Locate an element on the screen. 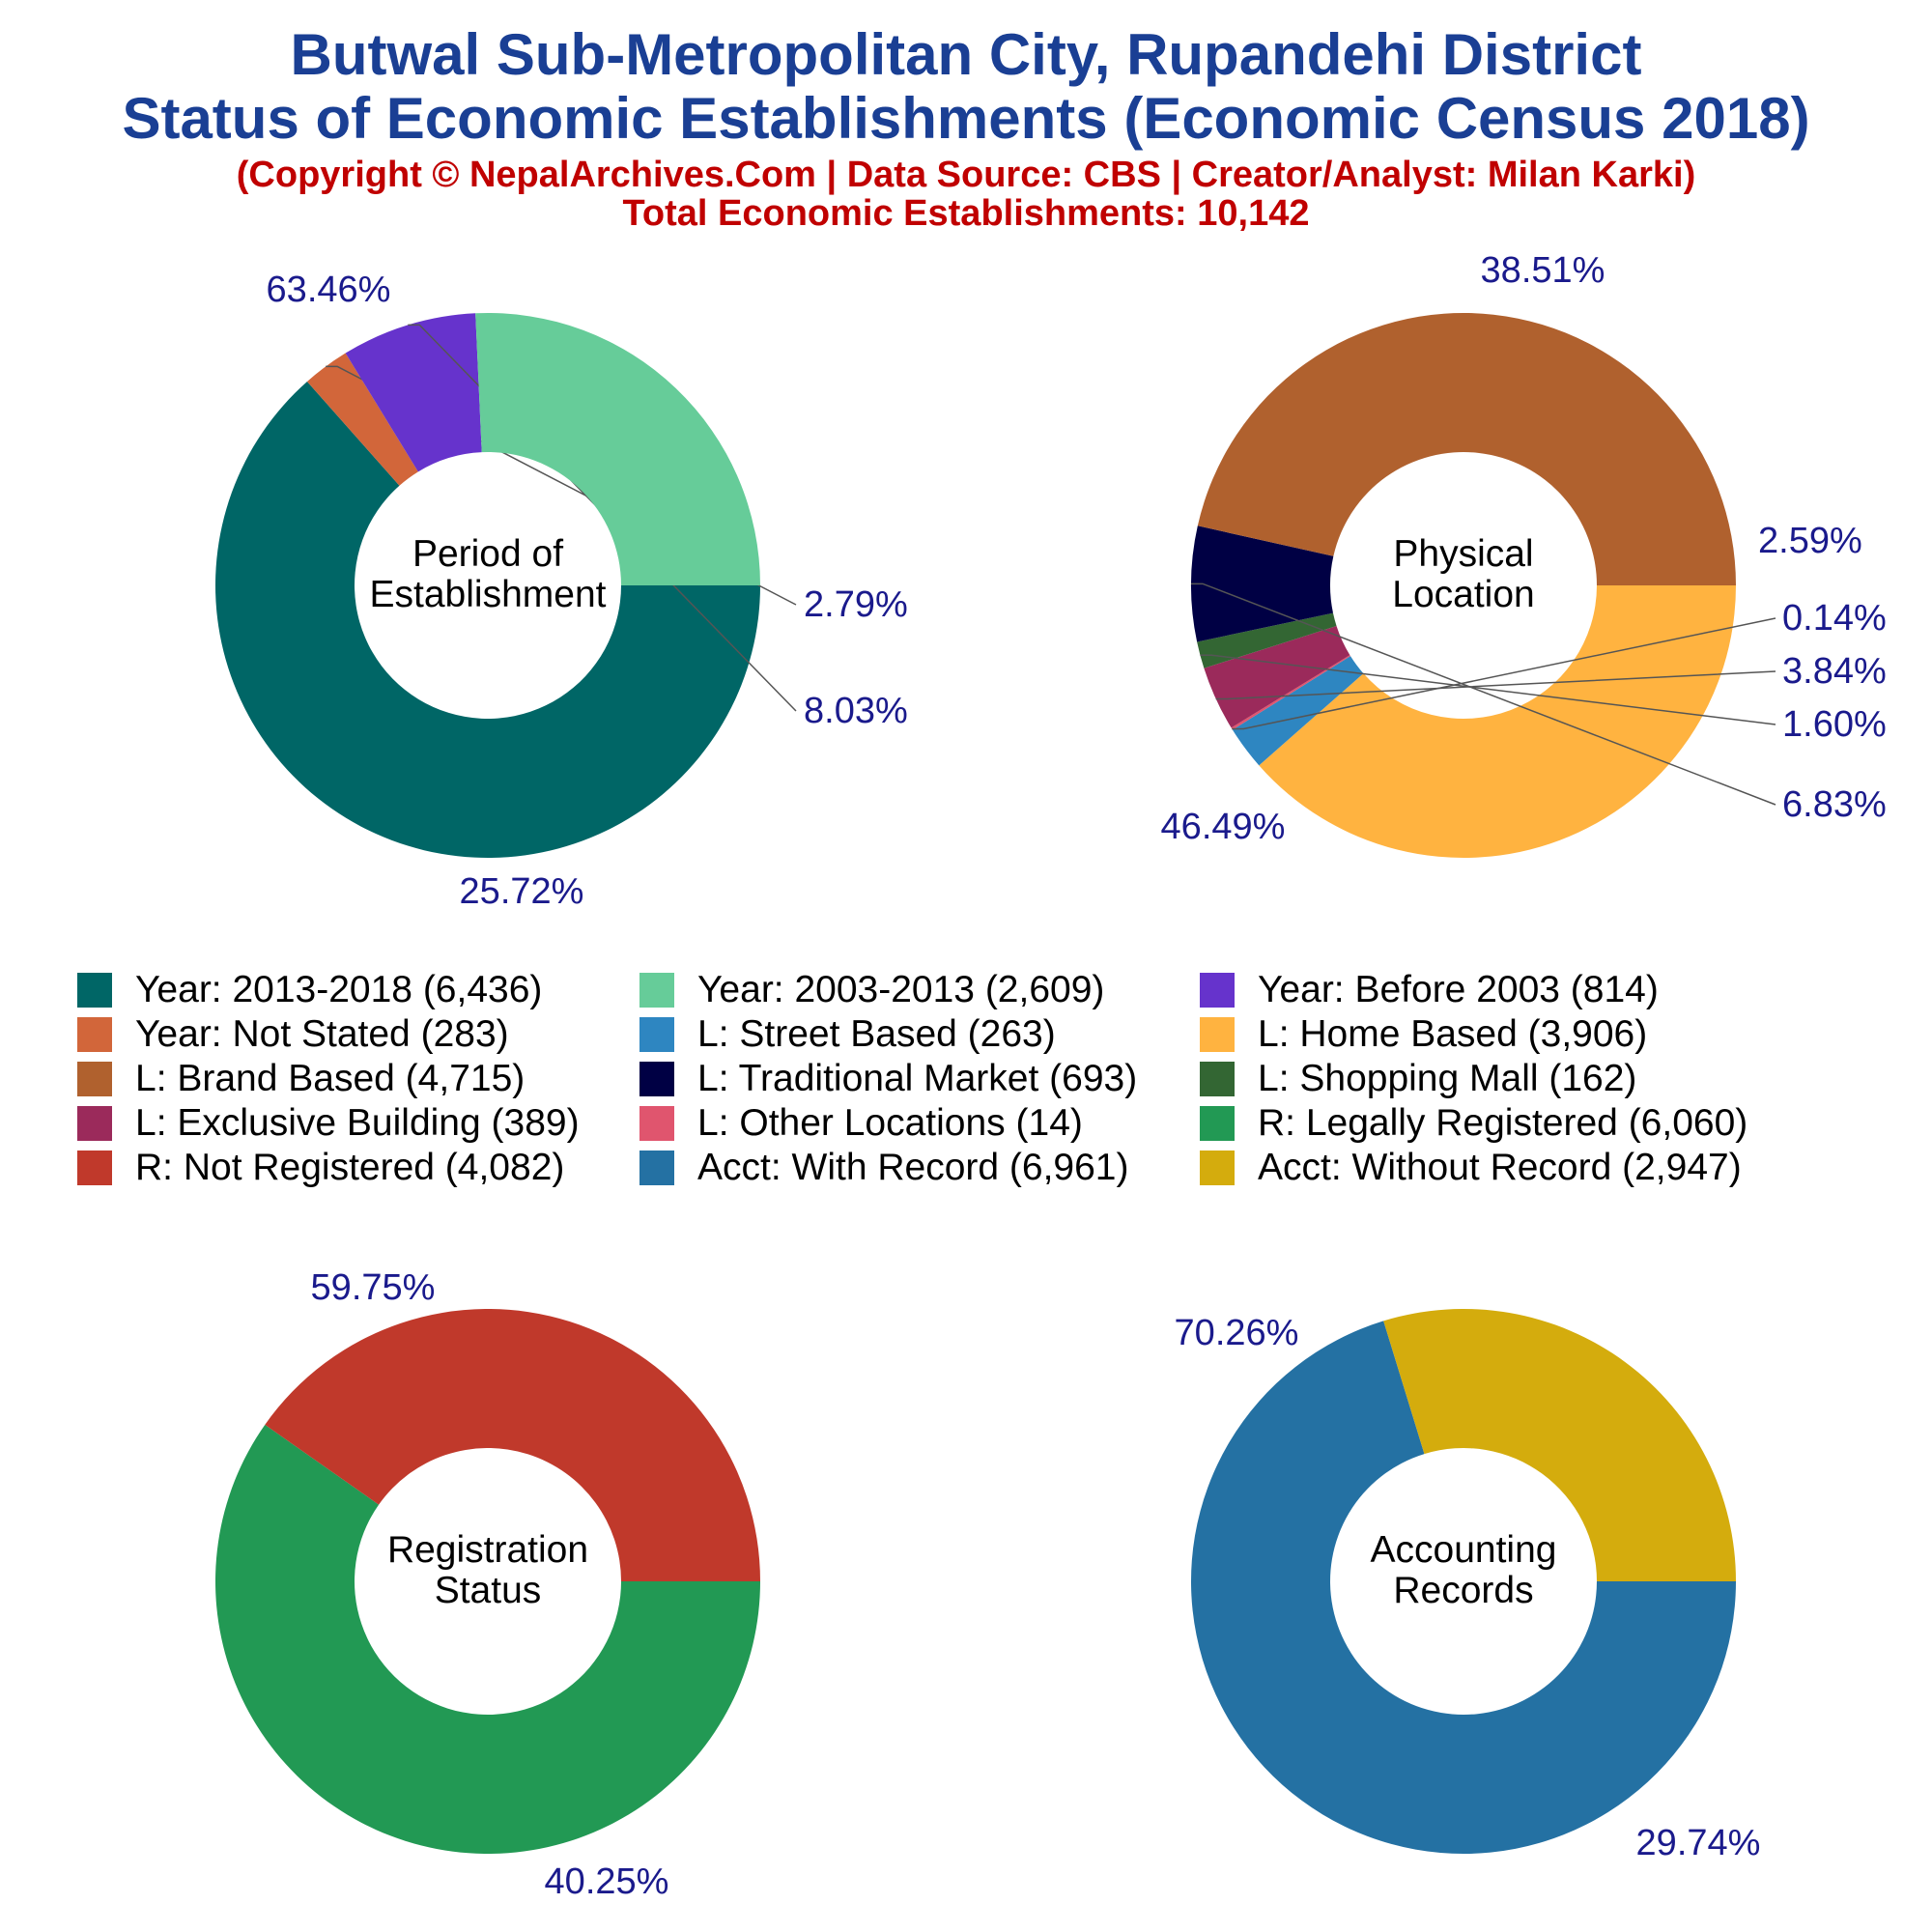  legend-item: L: Home Based (3,906) is located at coordinates (1423, 1034).